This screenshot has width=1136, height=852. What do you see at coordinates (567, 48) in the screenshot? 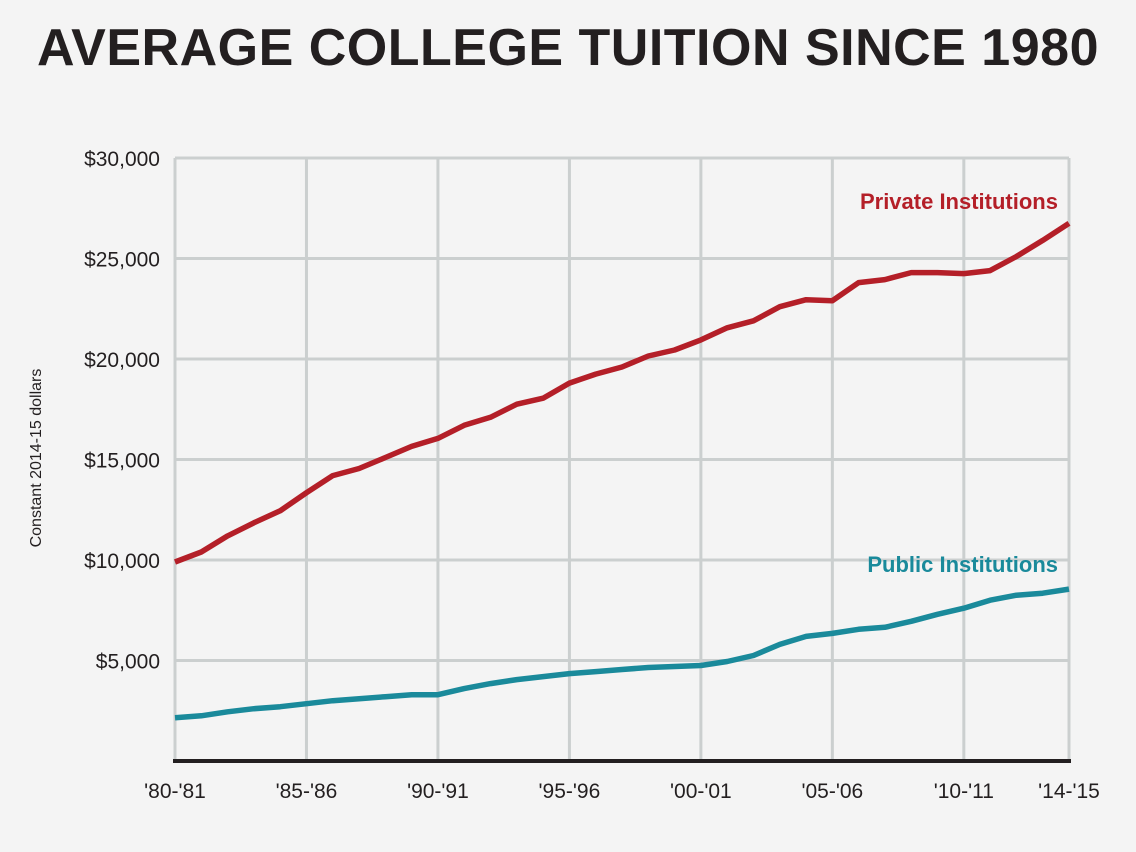
I see `chart-title: AVERAGE COLLEGE TUITION SINCE 1980` at bounding box center [567, 48].